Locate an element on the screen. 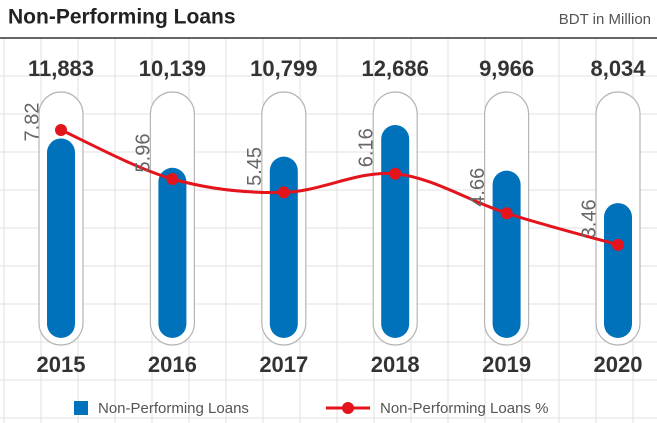 The image size is (657, 423). legend-marker is located at coordinates (348, 408).